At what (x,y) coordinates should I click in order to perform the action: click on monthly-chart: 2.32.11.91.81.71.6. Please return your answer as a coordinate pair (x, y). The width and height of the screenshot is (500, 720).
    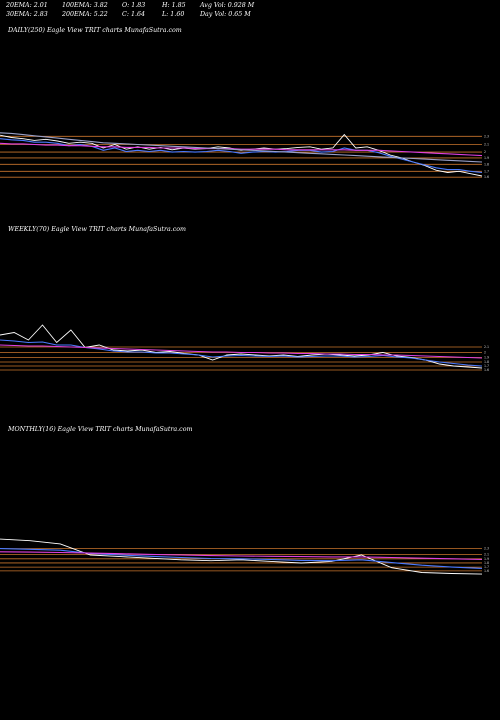
    Looking at the image, I should click on (244, 556).